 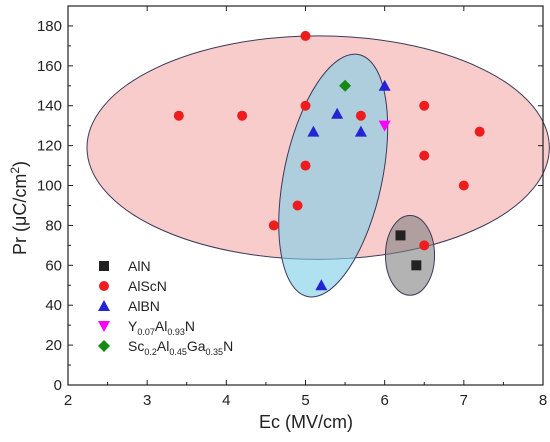 I want to click on x-tick-label: 5, so click(x=305, y=400).